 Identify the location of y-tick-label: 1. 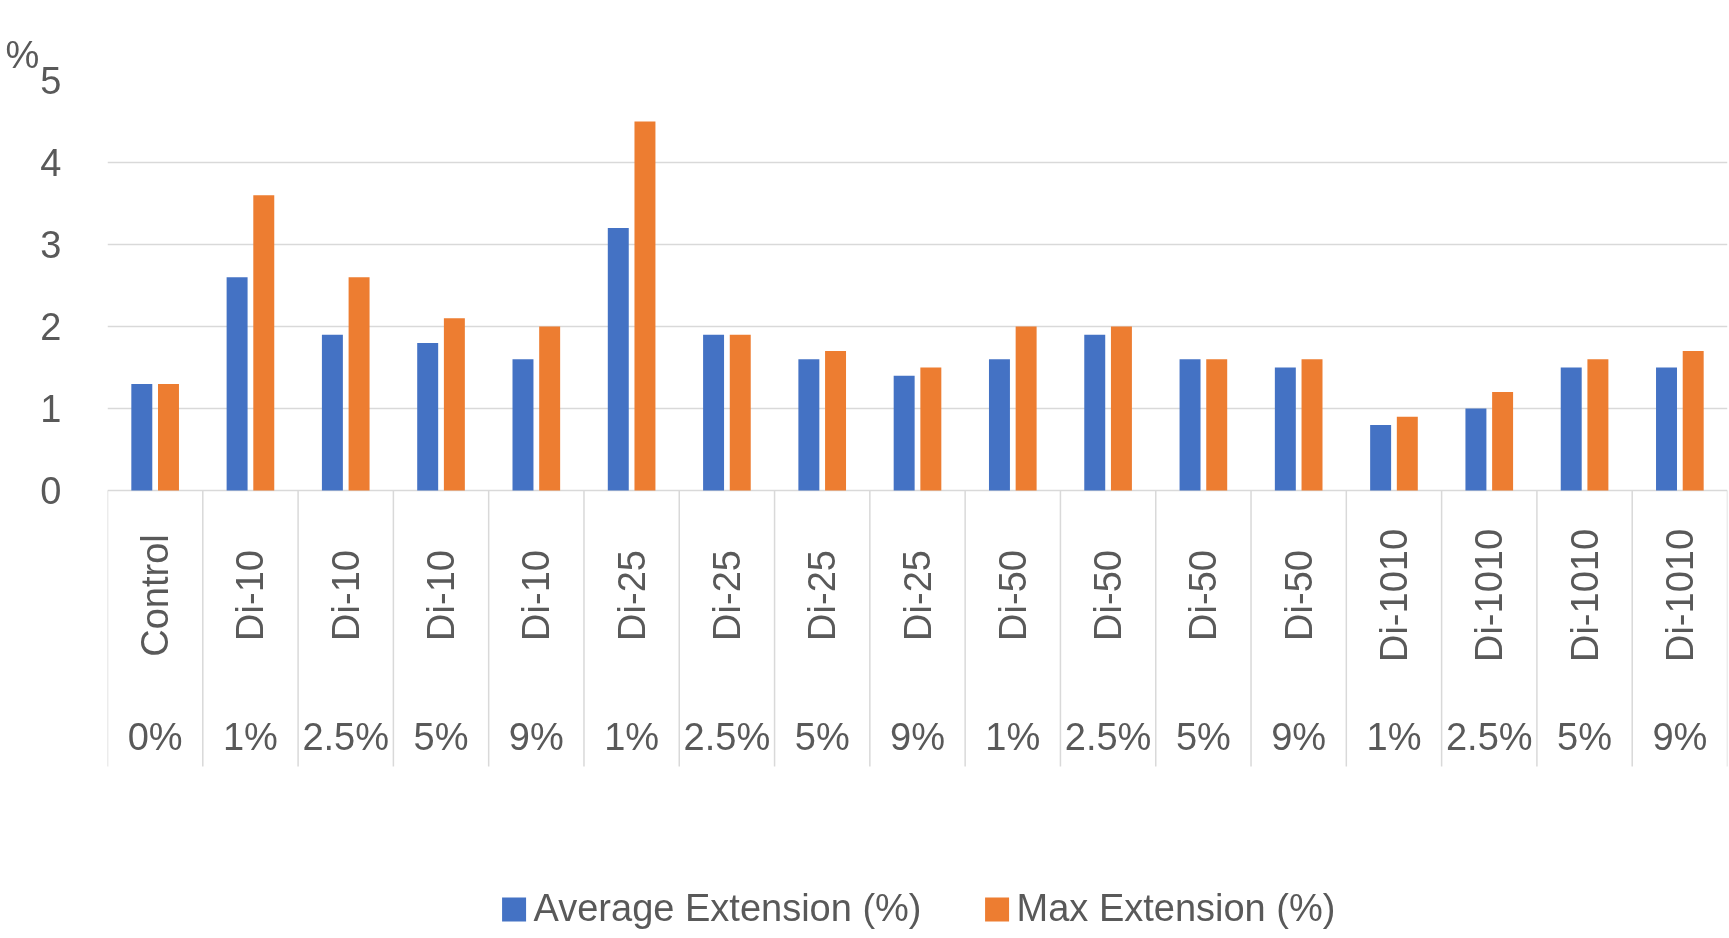
(51, 409).